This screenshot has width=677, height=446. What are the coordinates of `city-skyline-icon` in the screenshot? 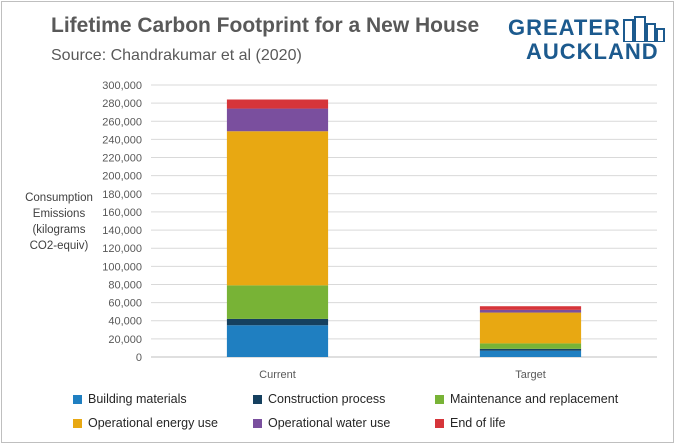 It's located at (644, 29).